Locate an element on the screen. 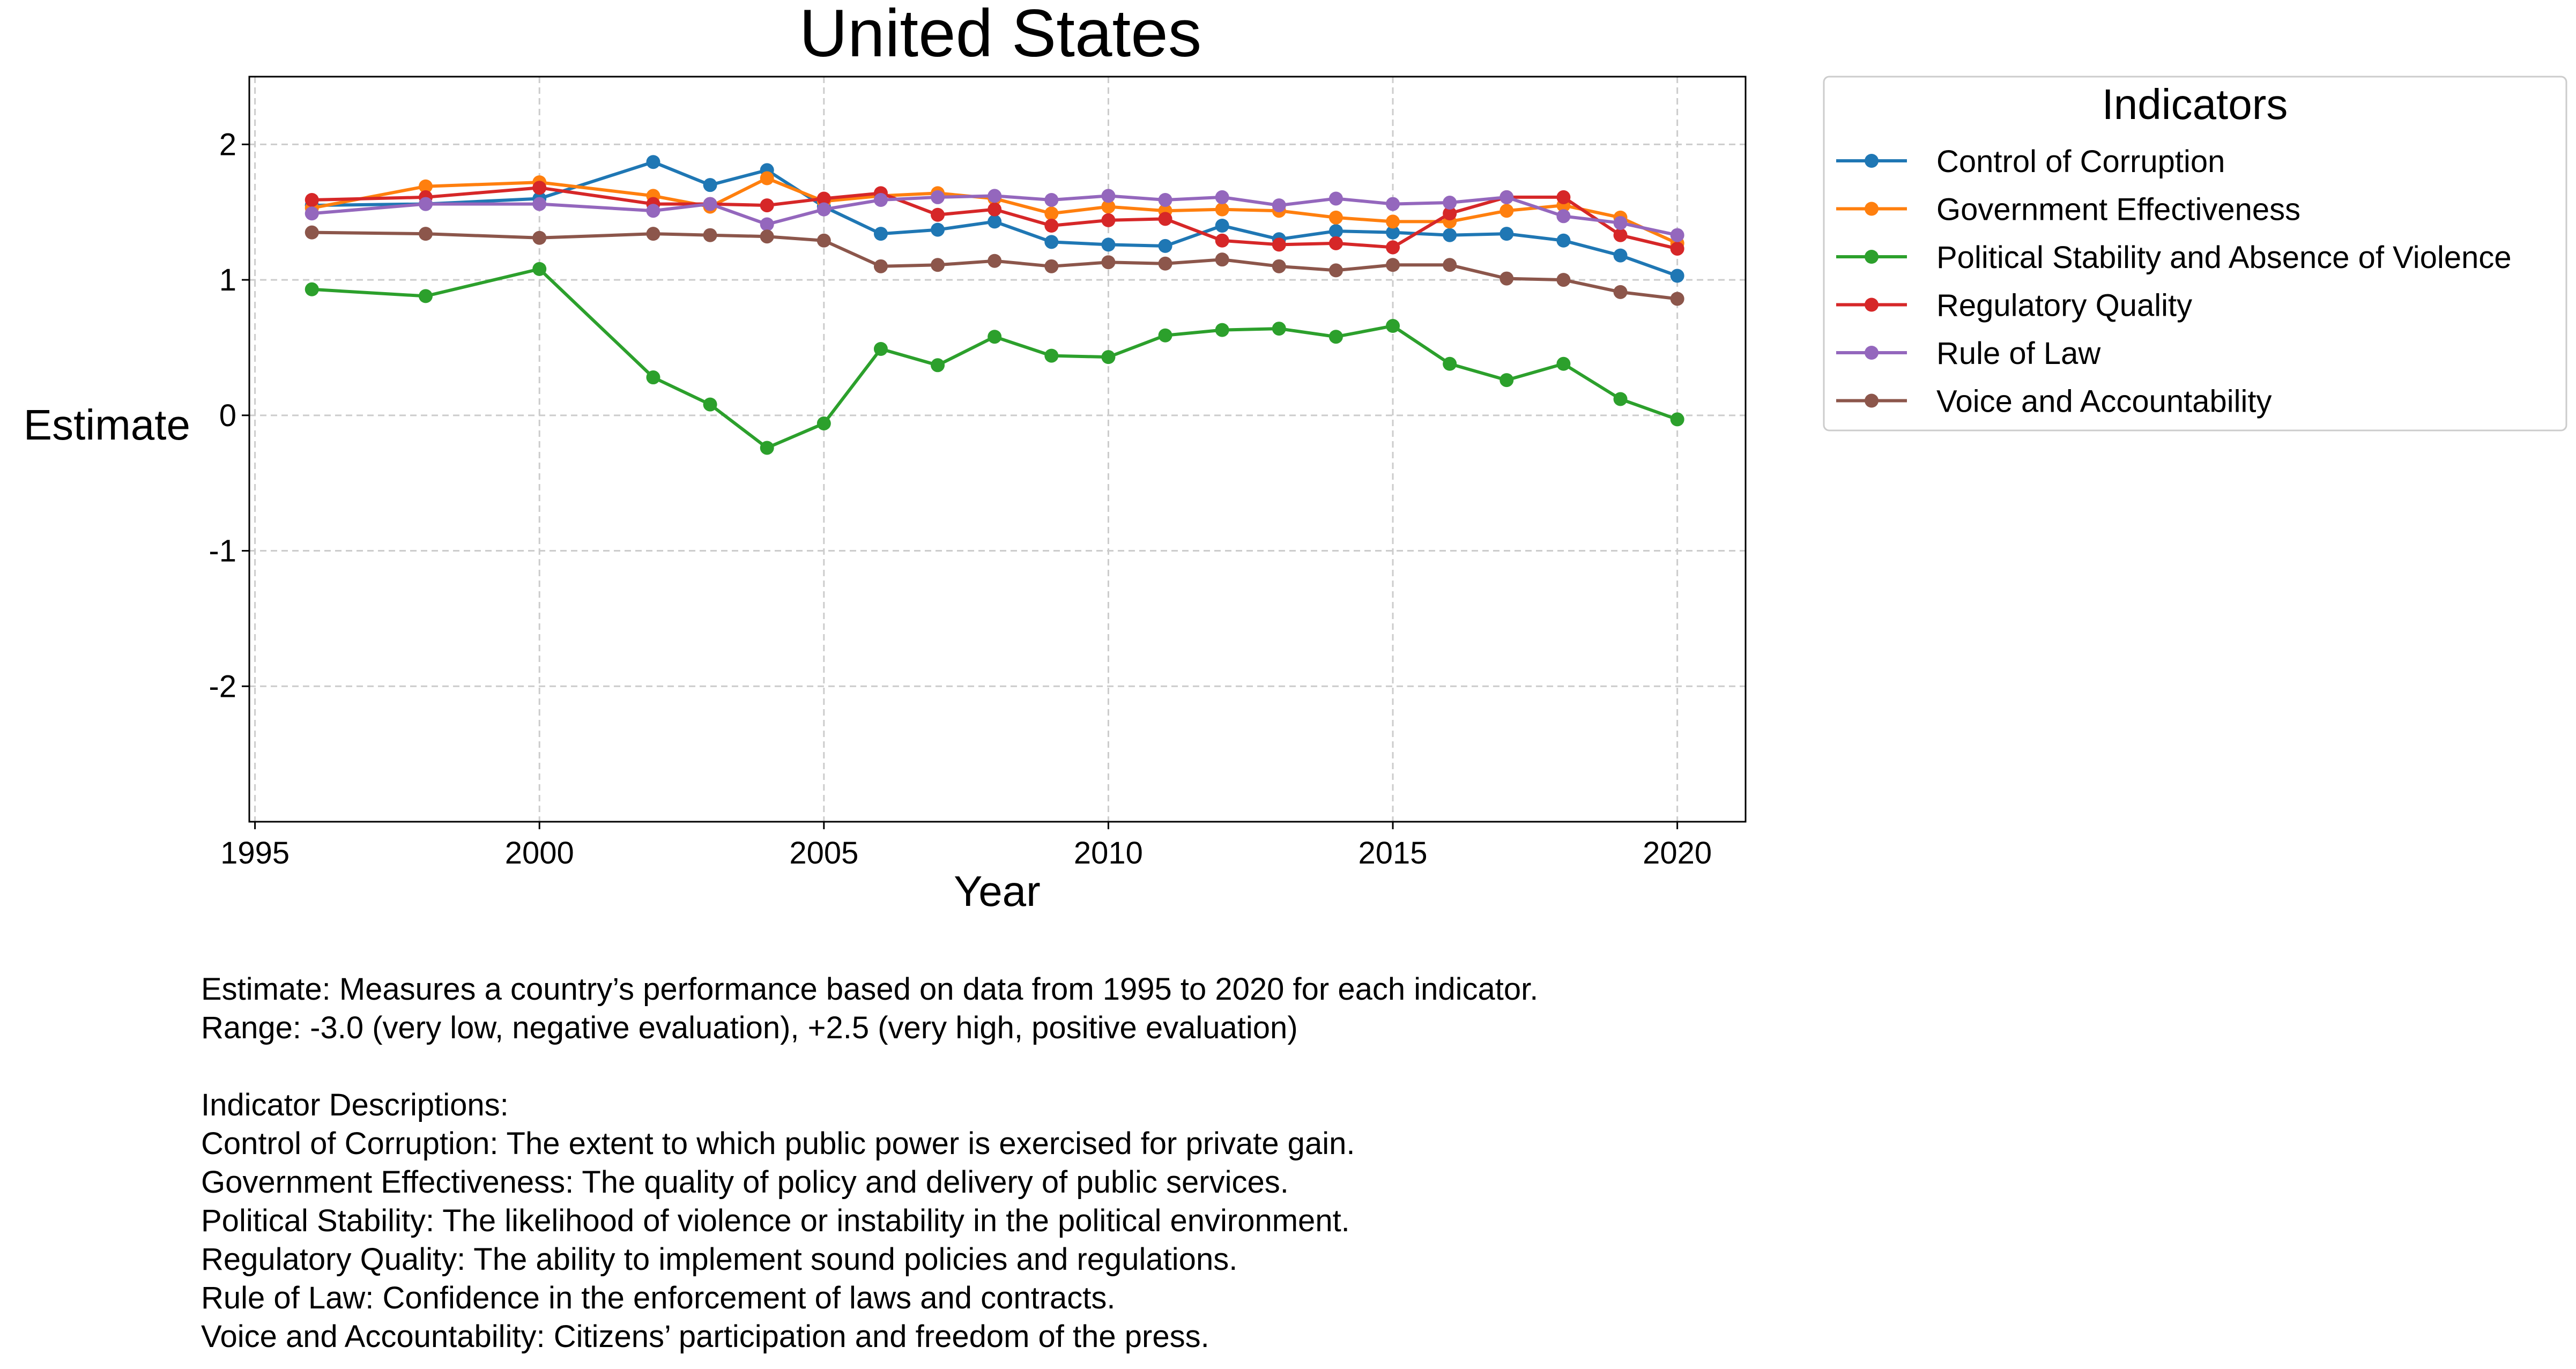 This screenshot has width=2576, height=1369. x-tick-label: 2005 is located at coordinates (823, 853).